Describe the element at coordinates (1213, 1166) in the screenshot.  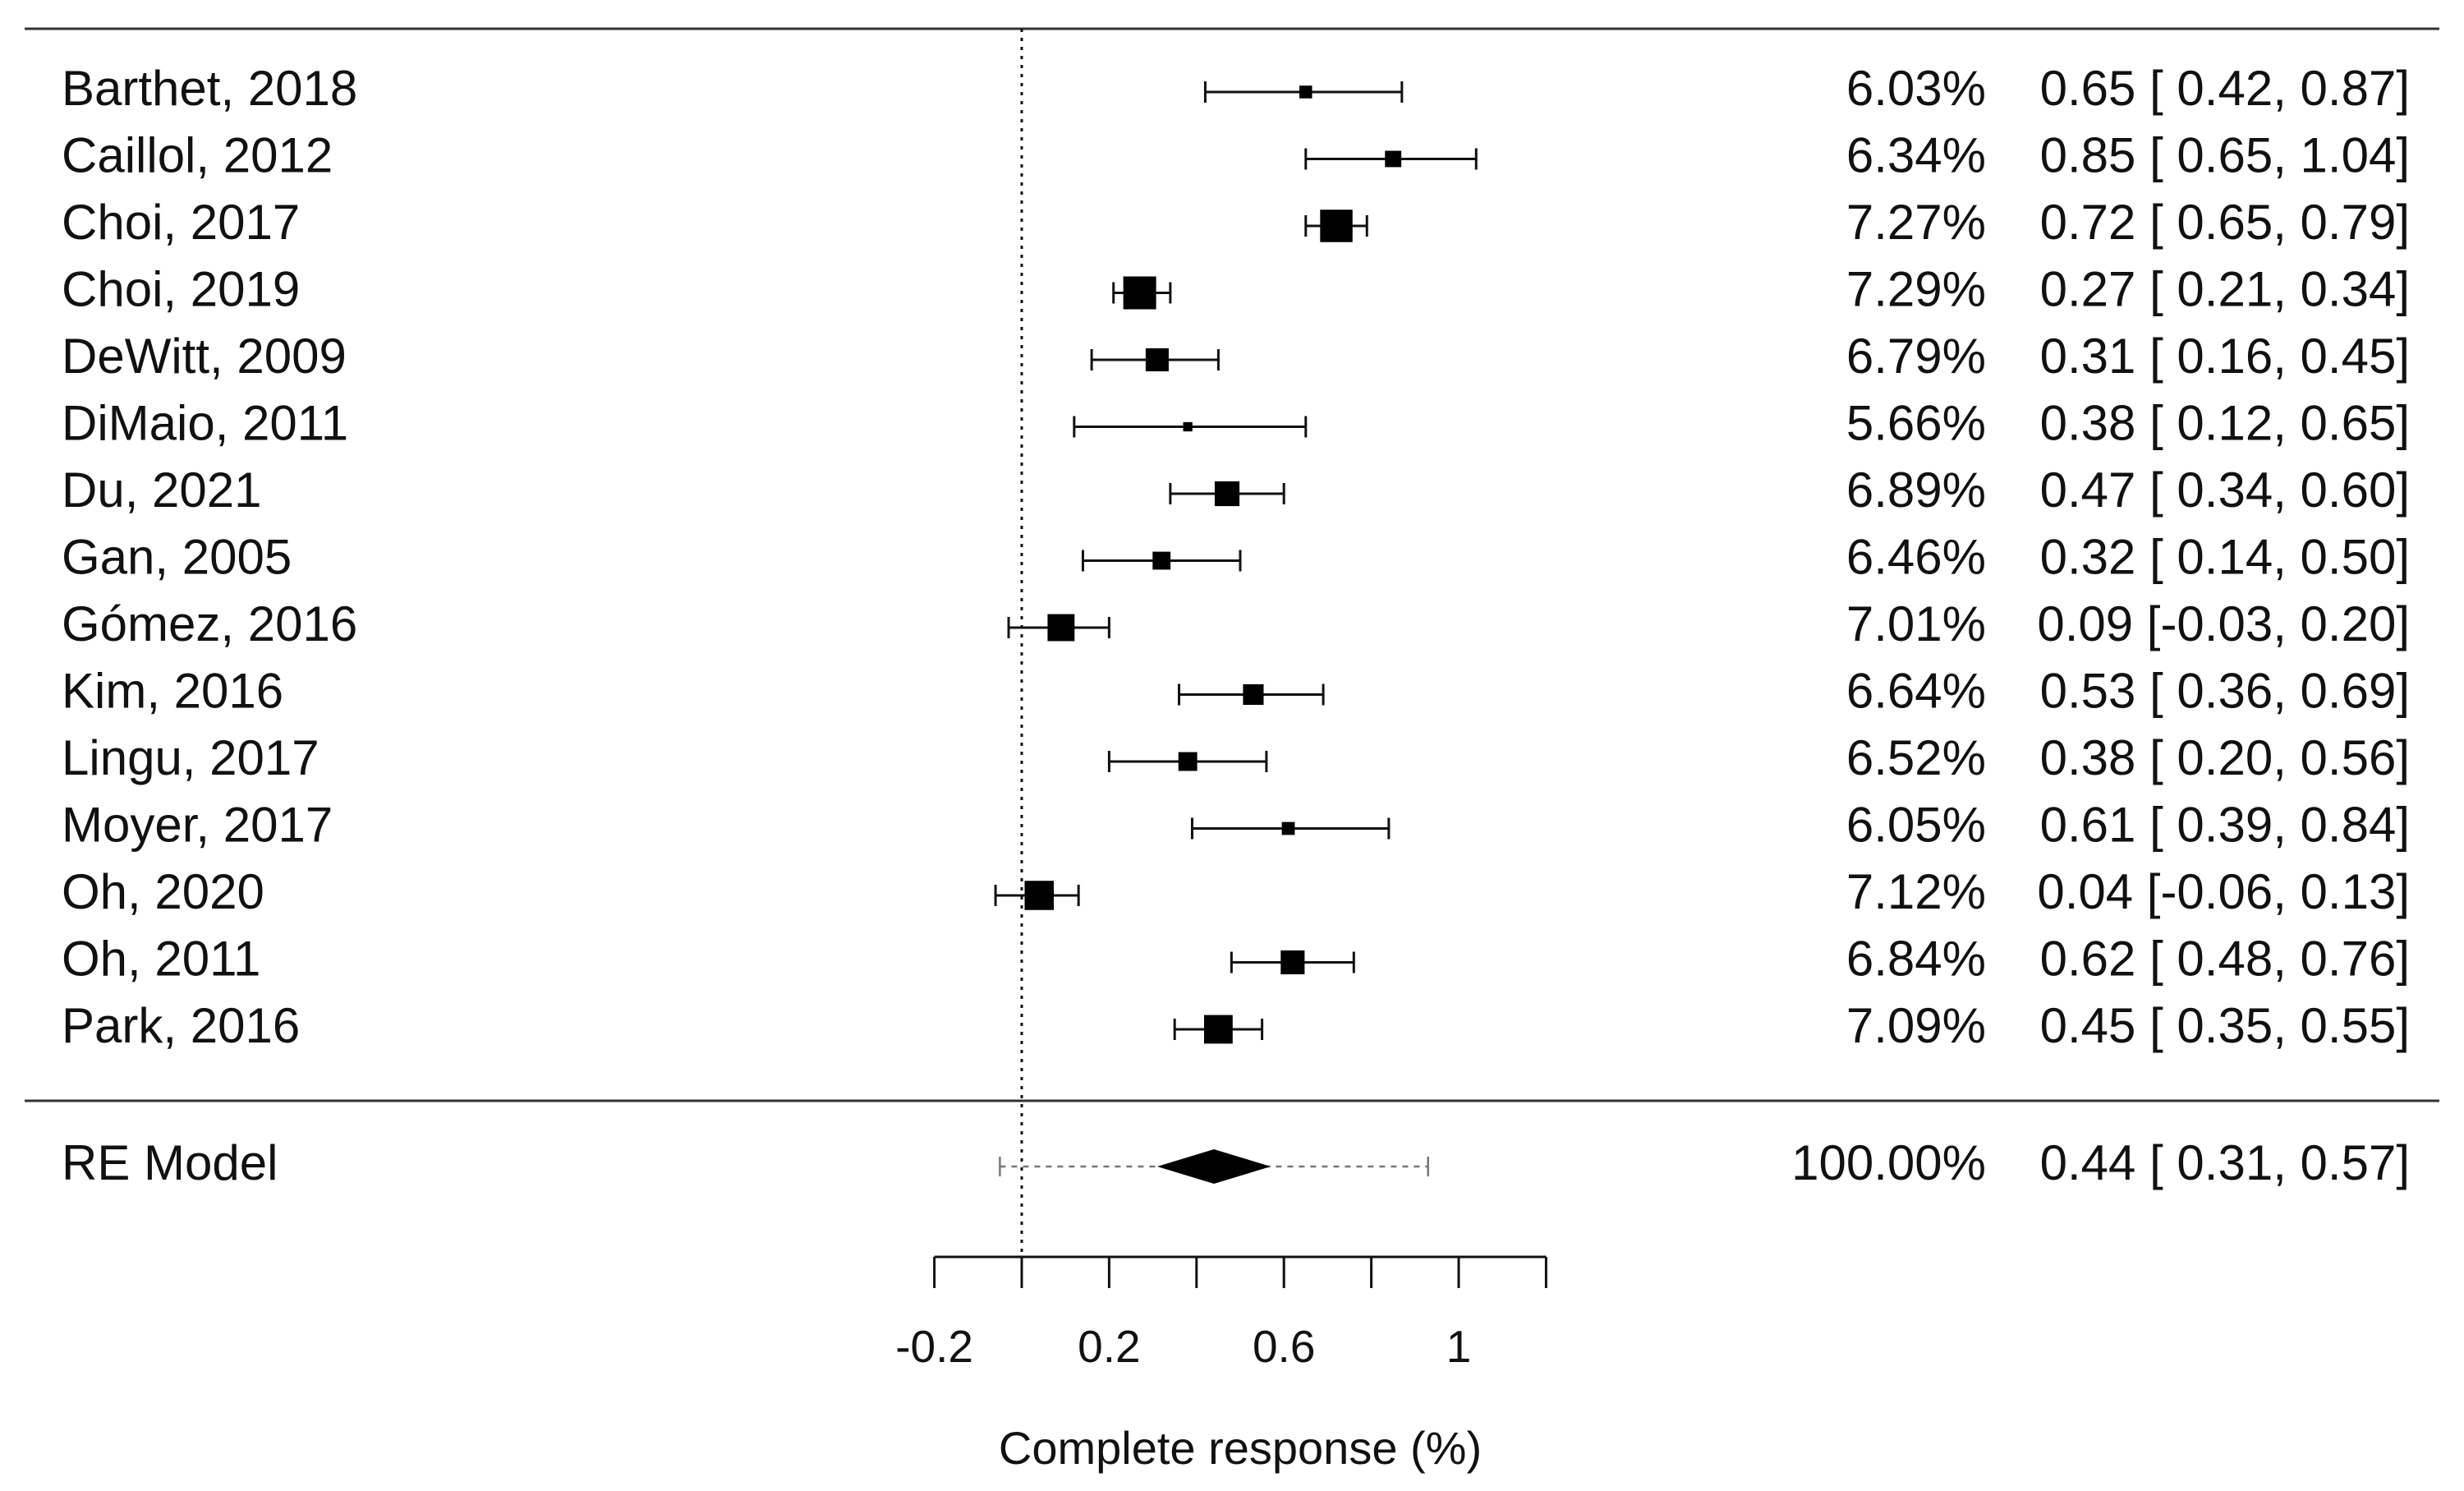
I see `summary-diamond` at that location.